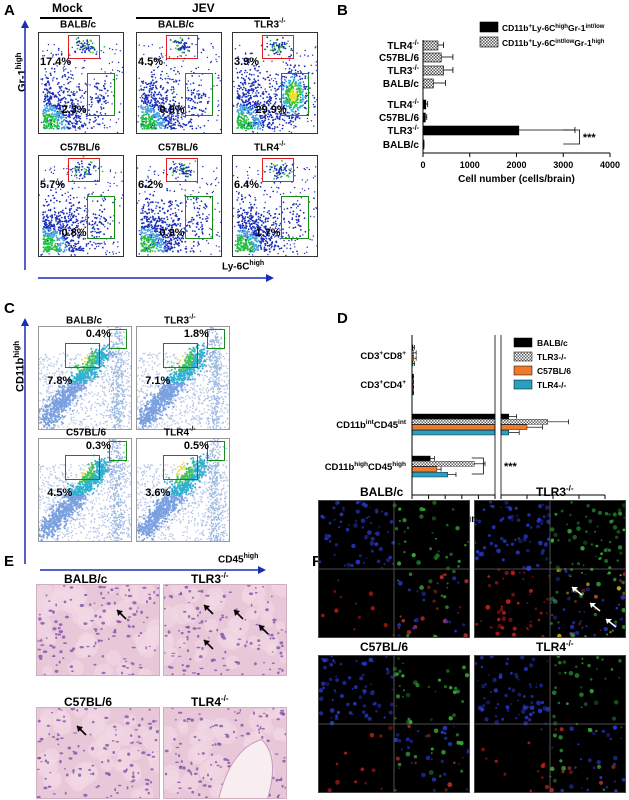 Image resolution: width=629 pixels, height=800 pixels. What do you see at coordinates (153, 570) in the screenshot?
I see `panel-c-x-arrow` at bounding box center [153, 570].